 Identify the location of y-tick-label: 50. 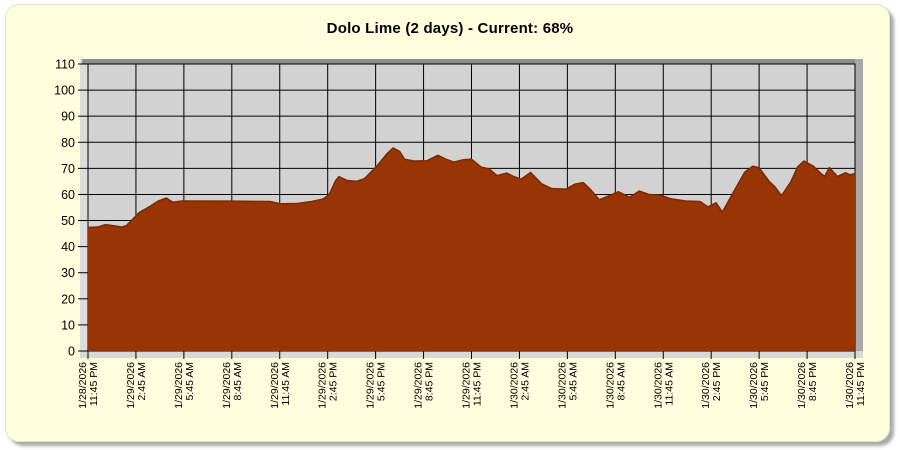
(68, 221).